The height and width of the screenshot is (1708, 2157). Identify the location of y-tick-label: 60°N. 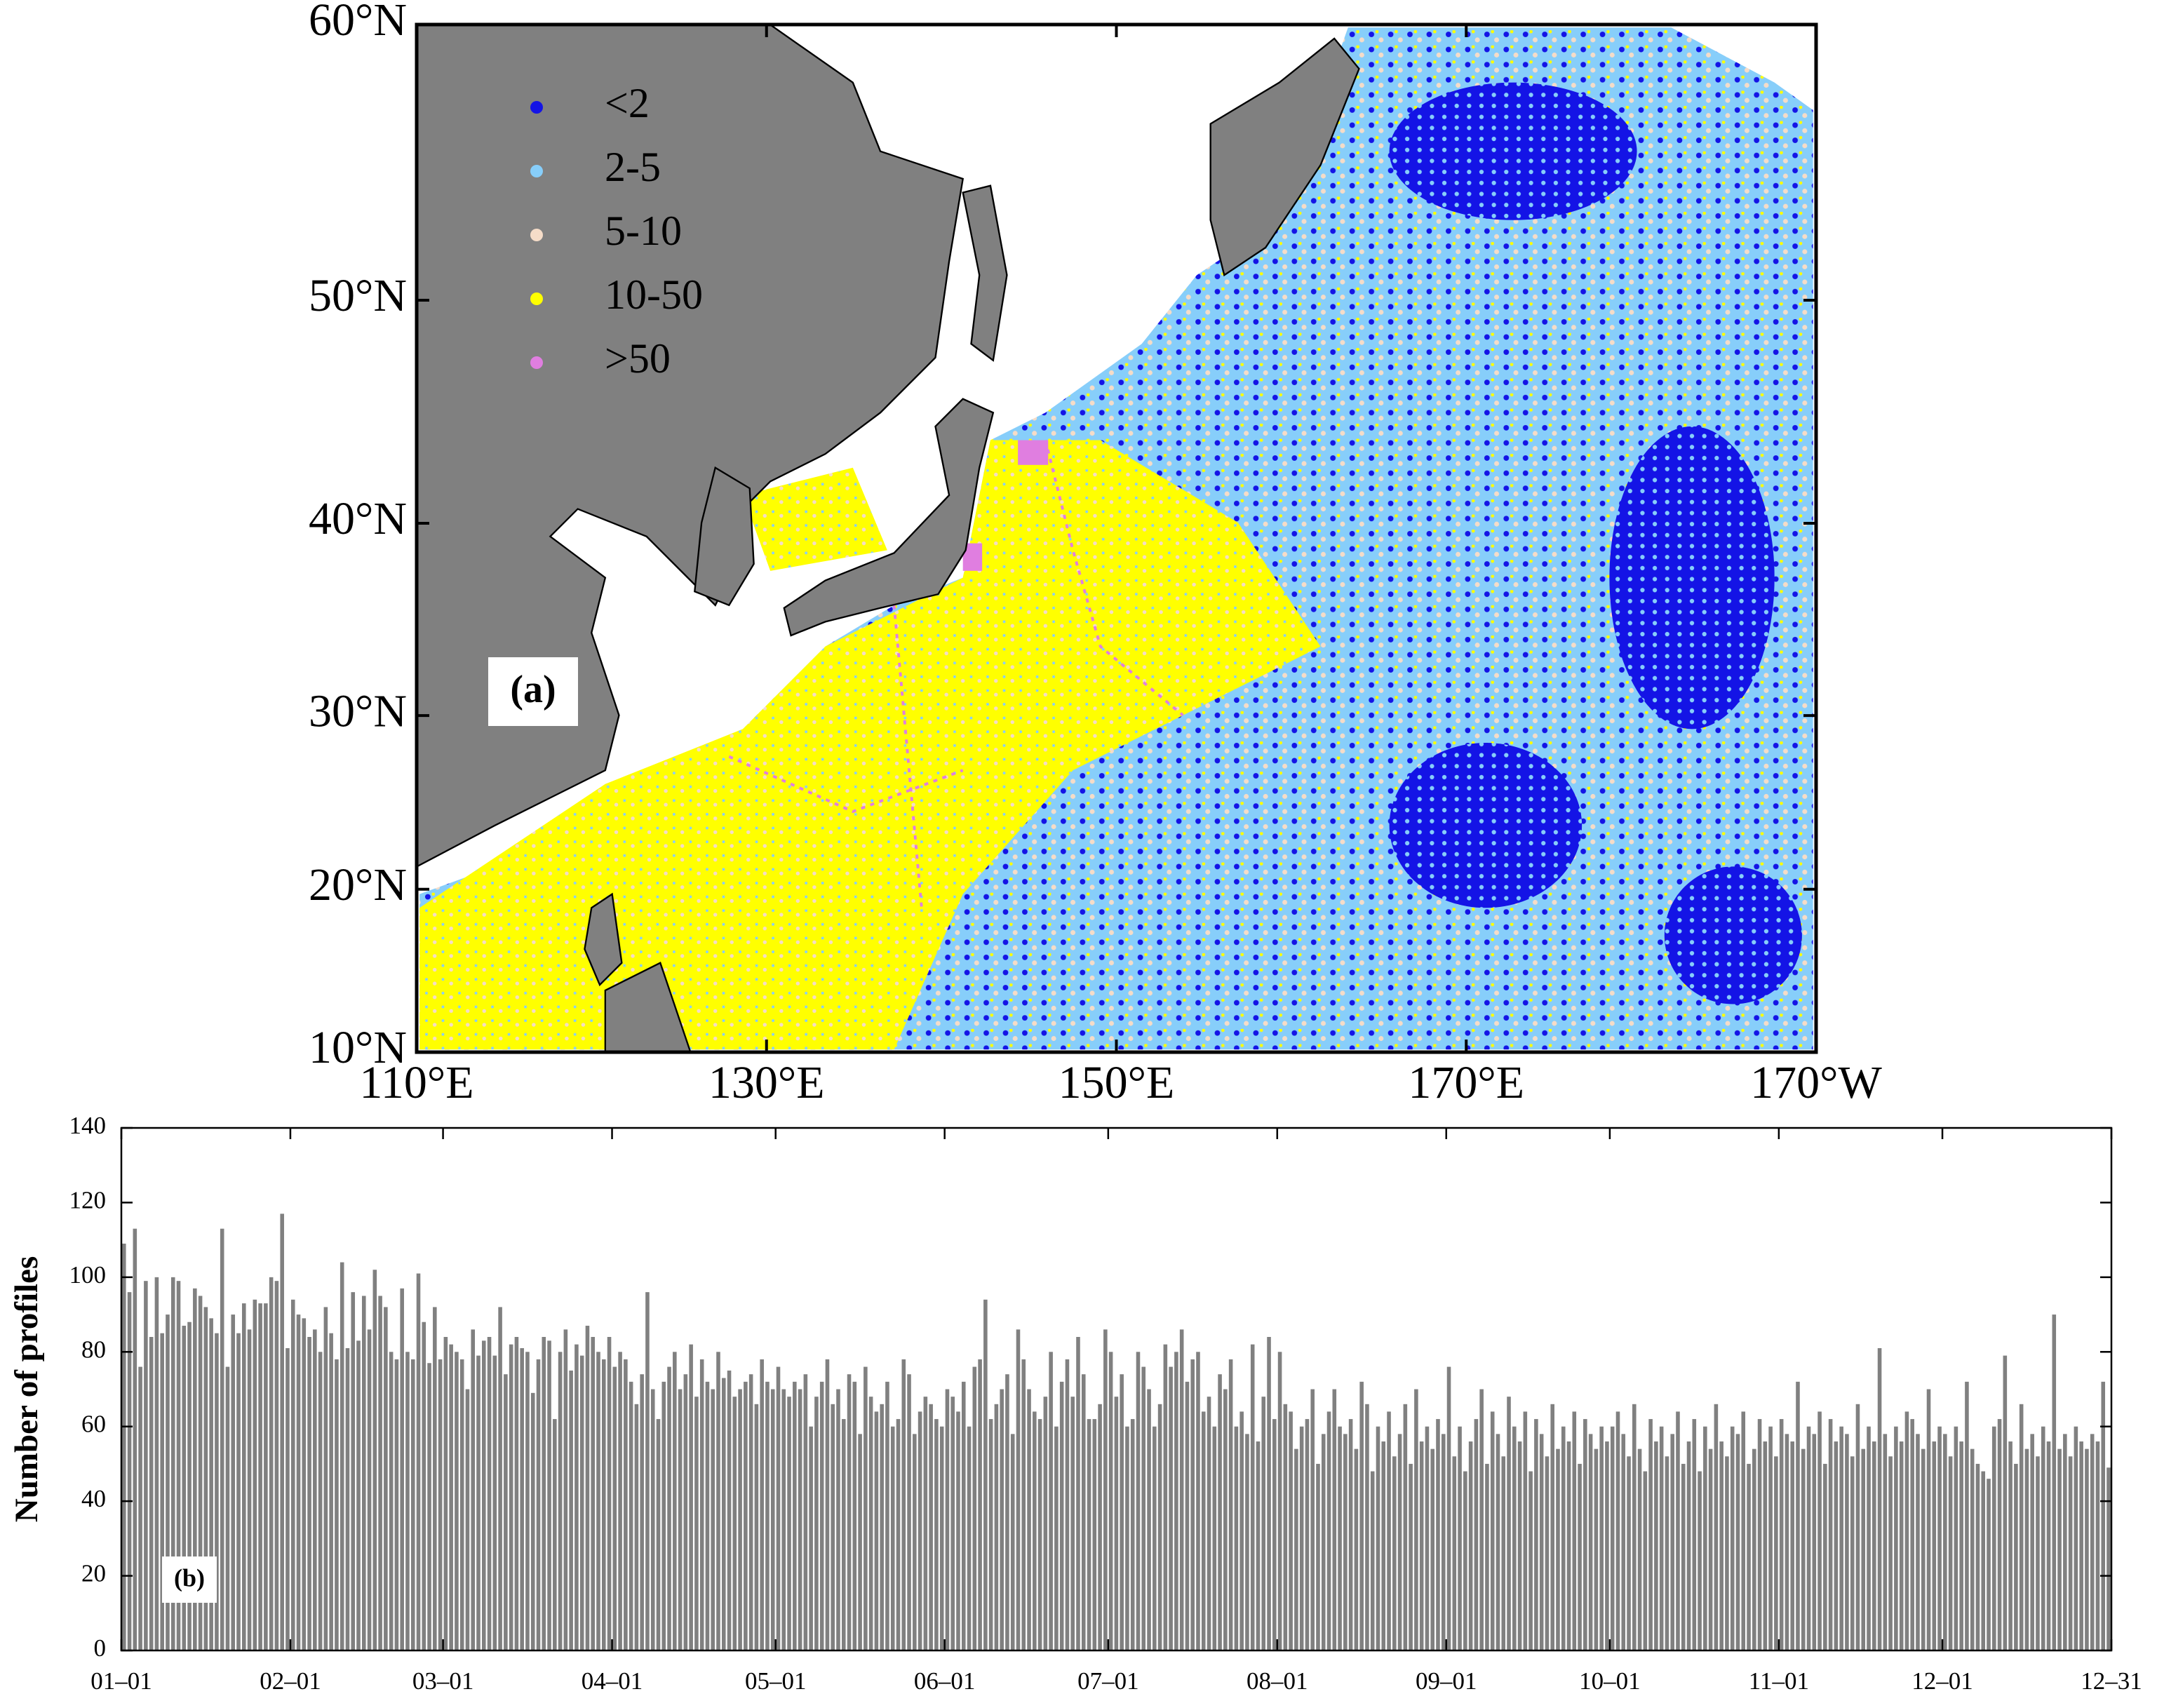
(358, 23).